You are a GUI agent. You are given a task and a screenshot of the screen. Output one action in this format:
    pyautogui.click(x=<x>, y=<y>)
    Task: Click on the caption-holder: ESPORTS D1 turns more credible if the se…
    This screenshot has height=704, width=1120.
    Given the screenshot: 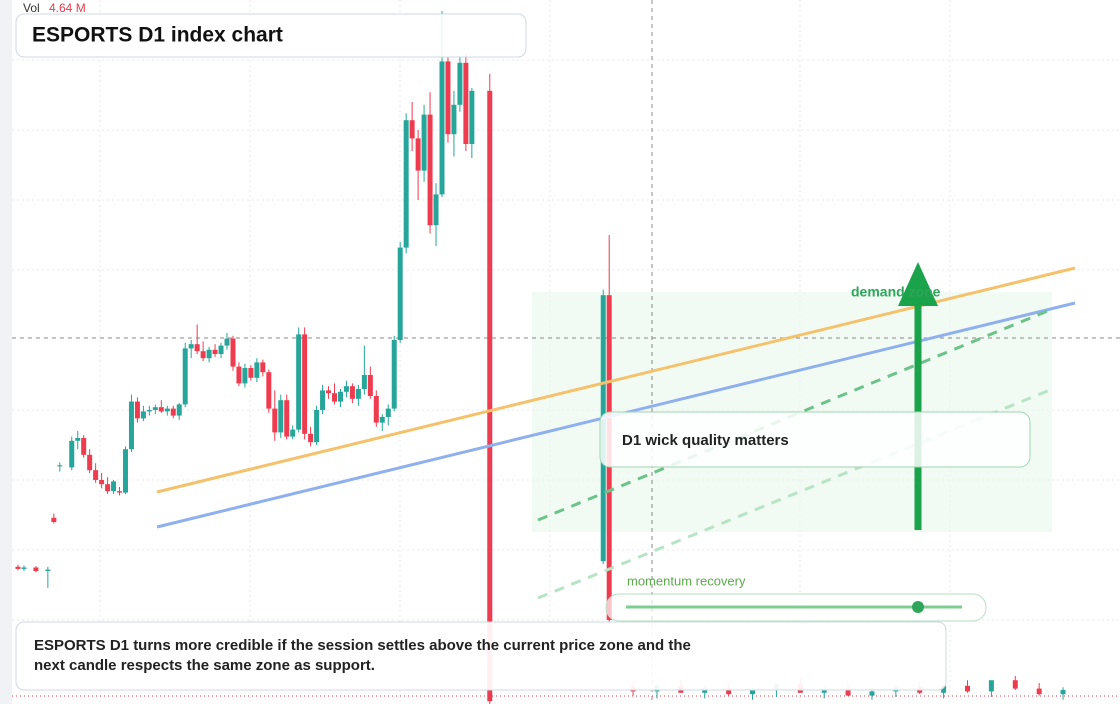 What is the action you would take?
    pyautogui.click(x=362, y=655)
    